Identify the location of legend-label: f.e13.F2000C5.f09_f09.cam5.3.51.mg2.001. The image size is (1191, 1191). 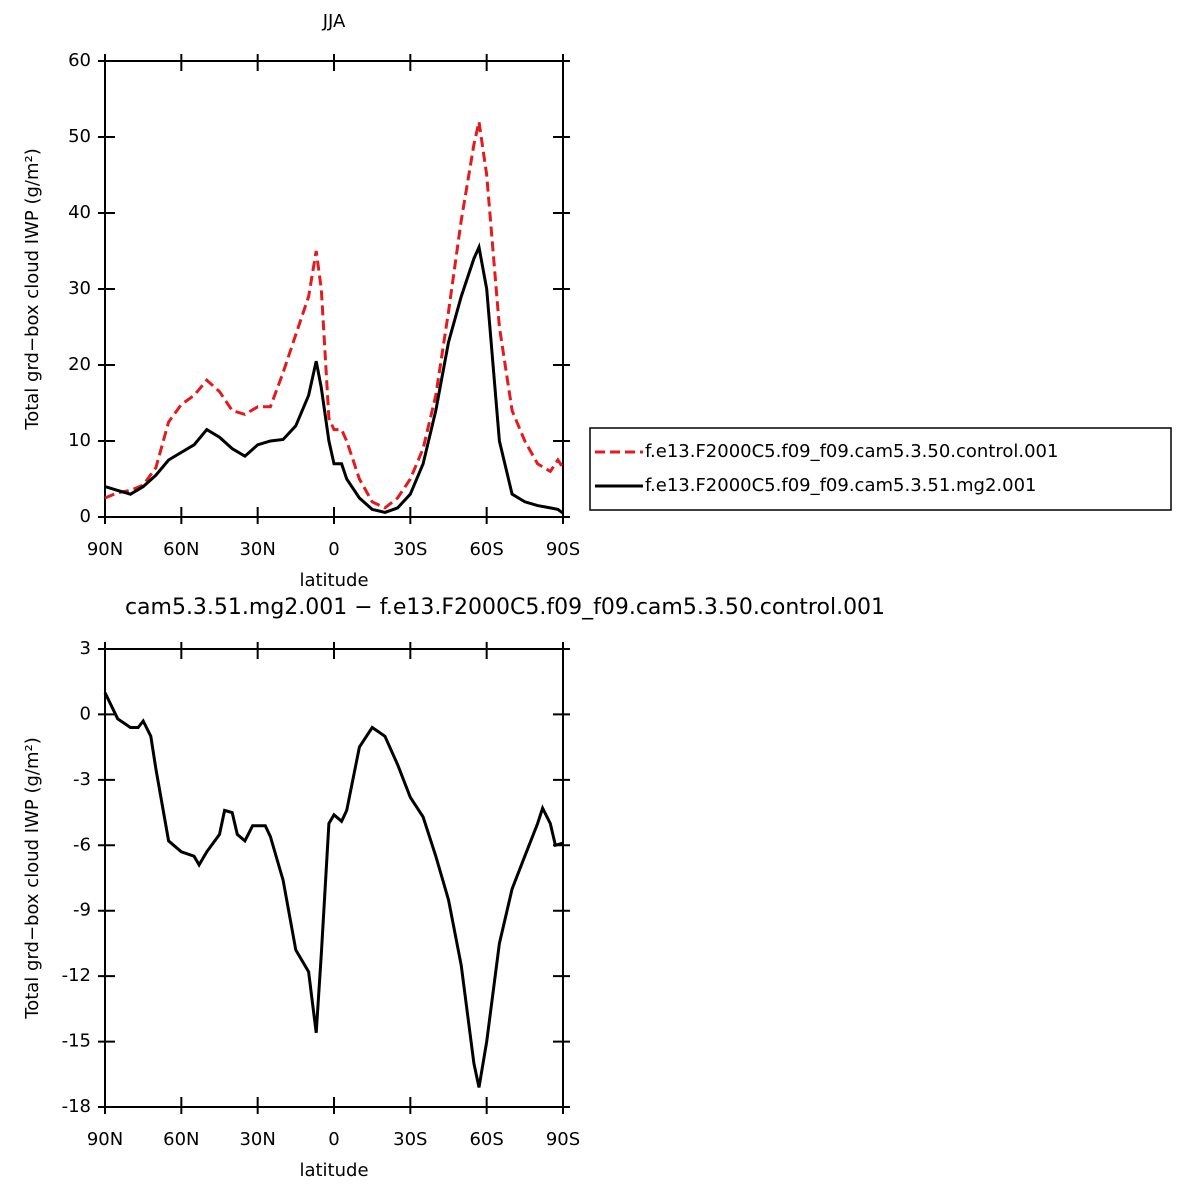
(840, 485).